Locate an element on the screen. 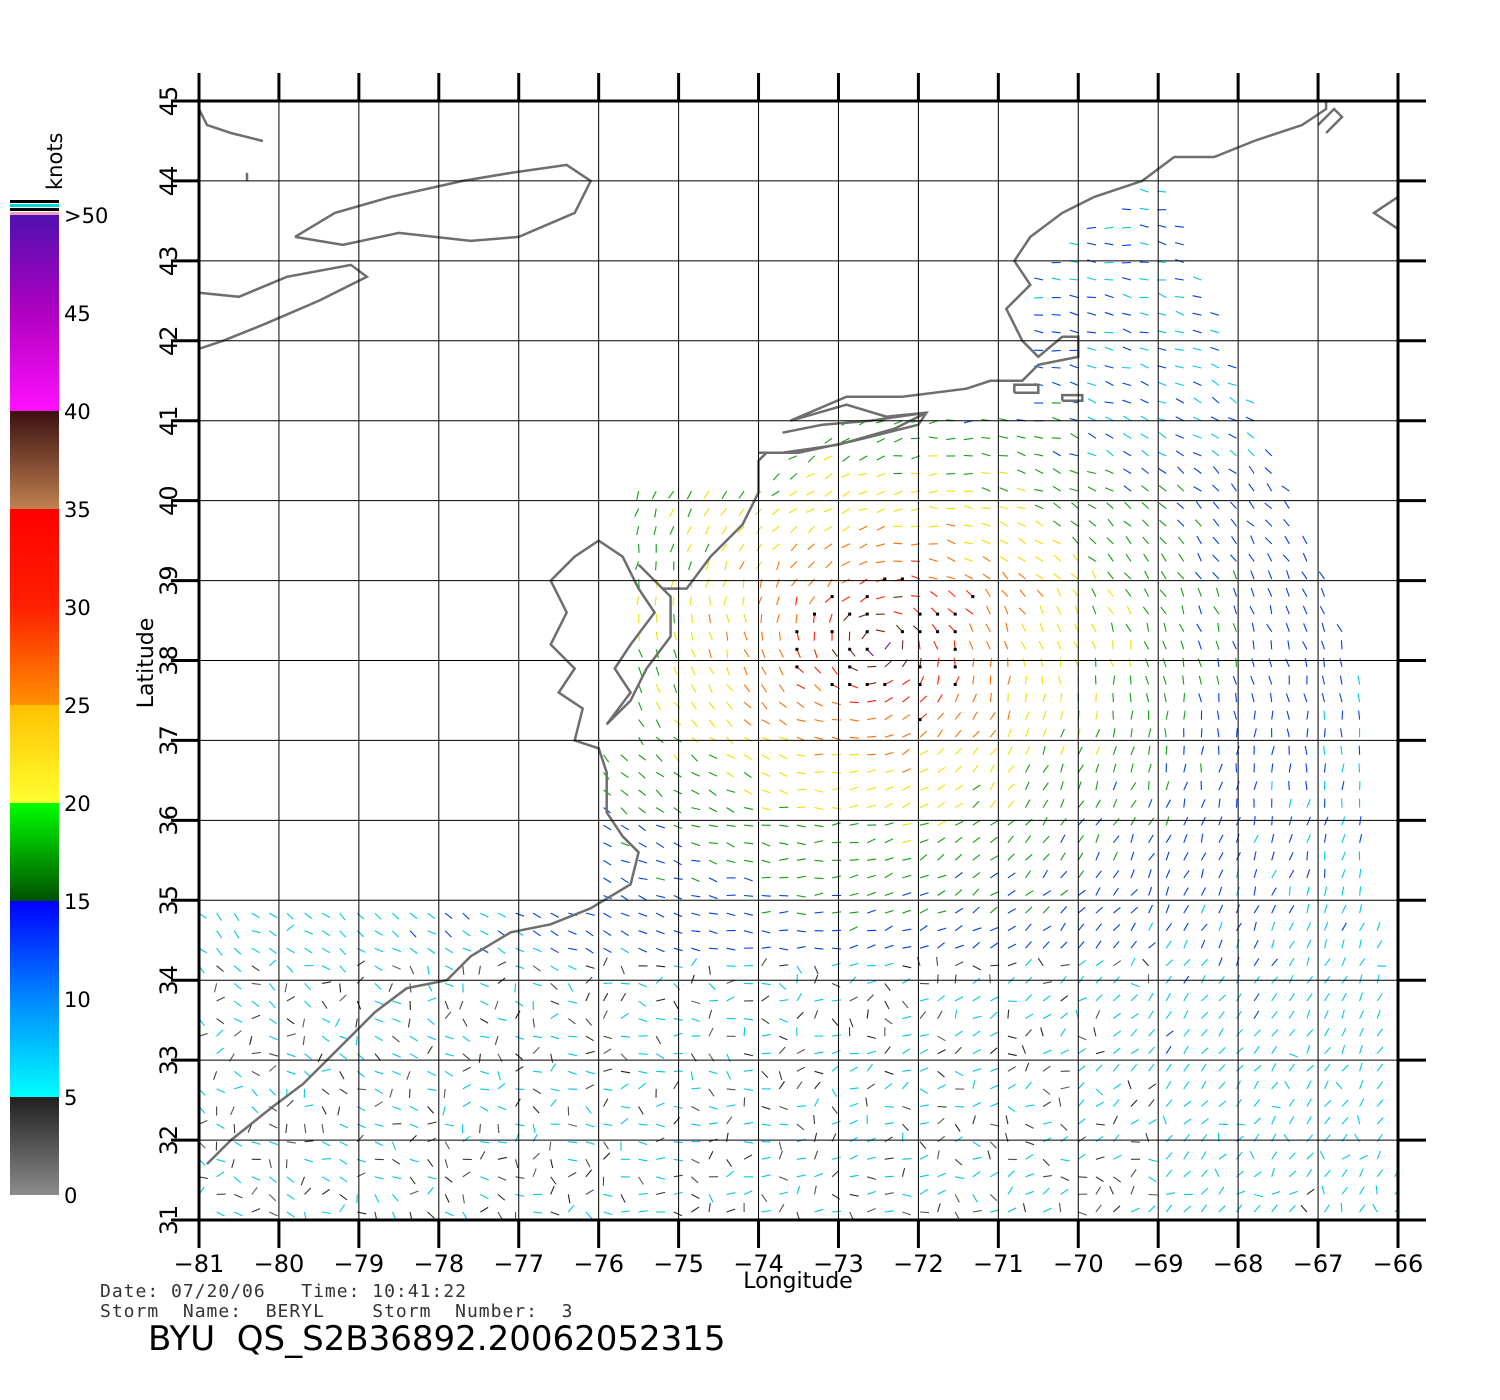  rain-flag is located at coordinates (920, 667).